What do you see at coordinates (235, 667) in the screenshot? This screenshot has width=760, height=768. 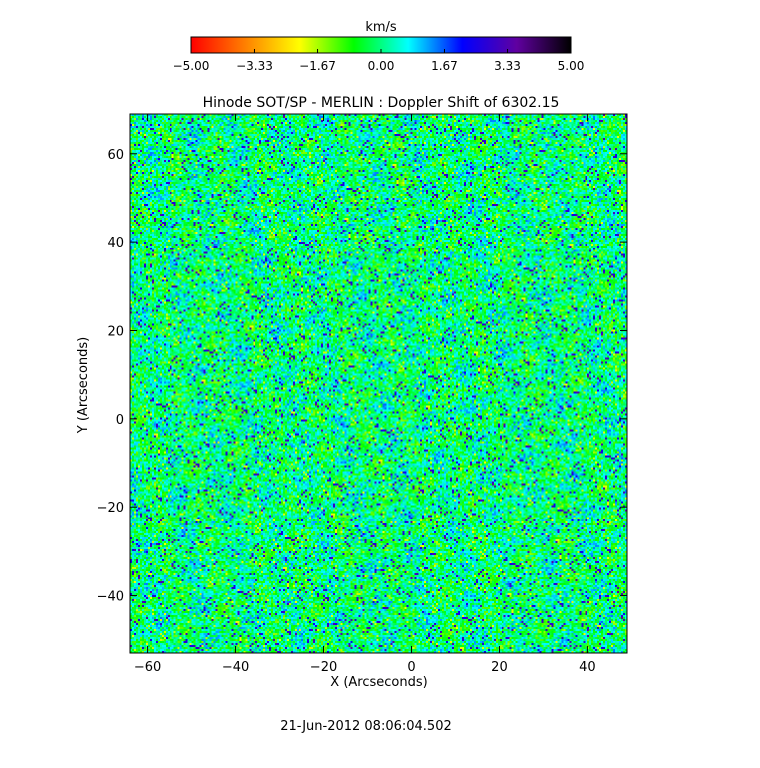 I see `x-tick-label: −40` at bounding box center [235, 667].